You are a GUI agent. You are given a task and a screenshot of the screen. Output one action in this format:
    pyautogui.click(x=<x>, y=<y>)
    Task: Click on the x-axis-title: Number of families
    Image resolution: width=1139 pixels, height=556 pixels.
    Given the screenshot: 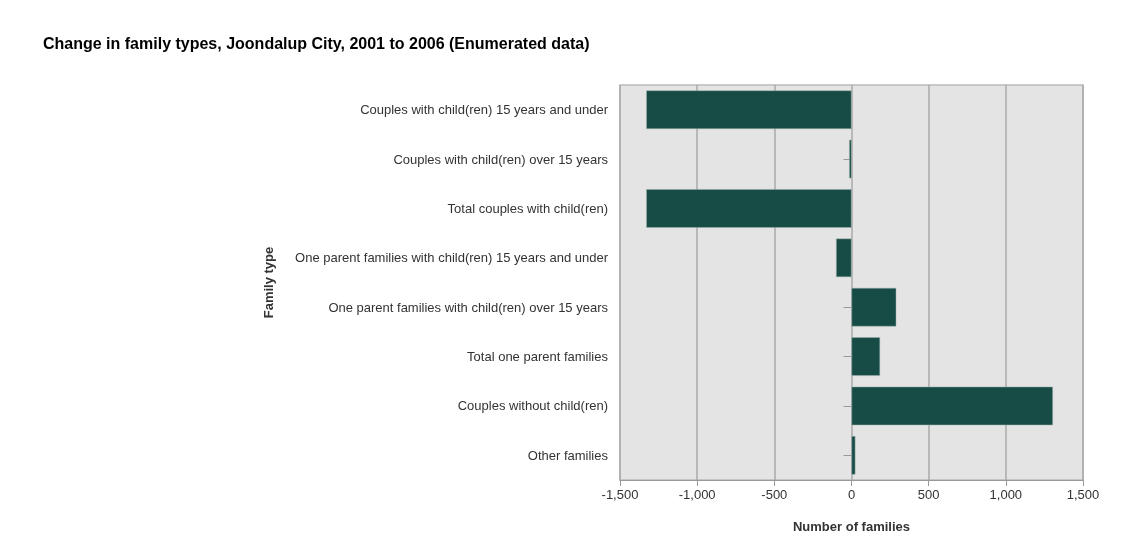 What is the action you would take?
    pyautogui.click(x=851, y=526)
    